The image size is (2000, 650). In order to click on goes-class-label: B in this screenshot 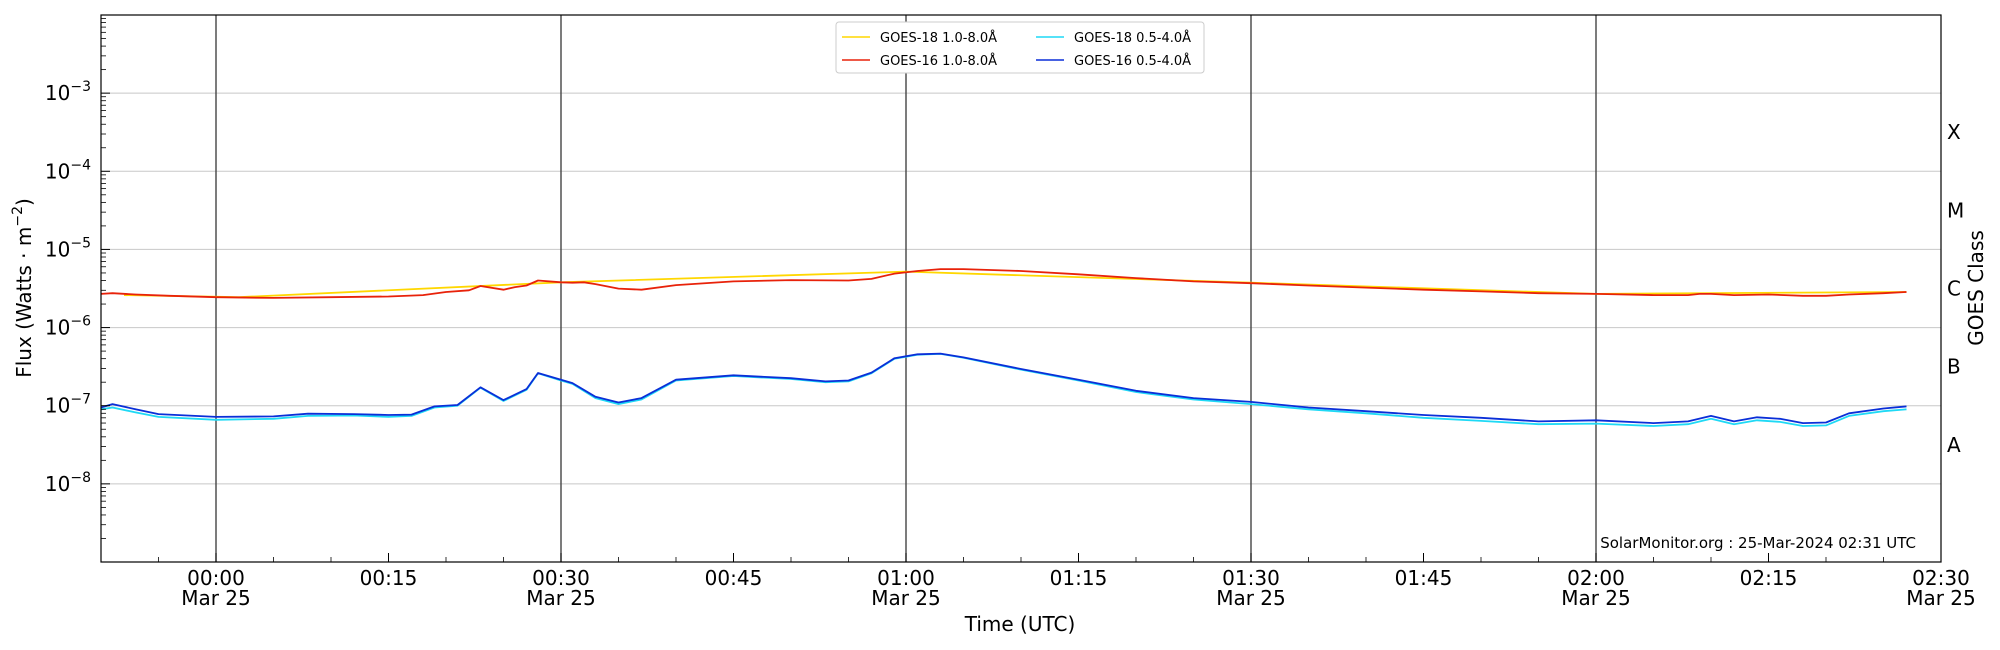, I will do `click(1954, 367)`.